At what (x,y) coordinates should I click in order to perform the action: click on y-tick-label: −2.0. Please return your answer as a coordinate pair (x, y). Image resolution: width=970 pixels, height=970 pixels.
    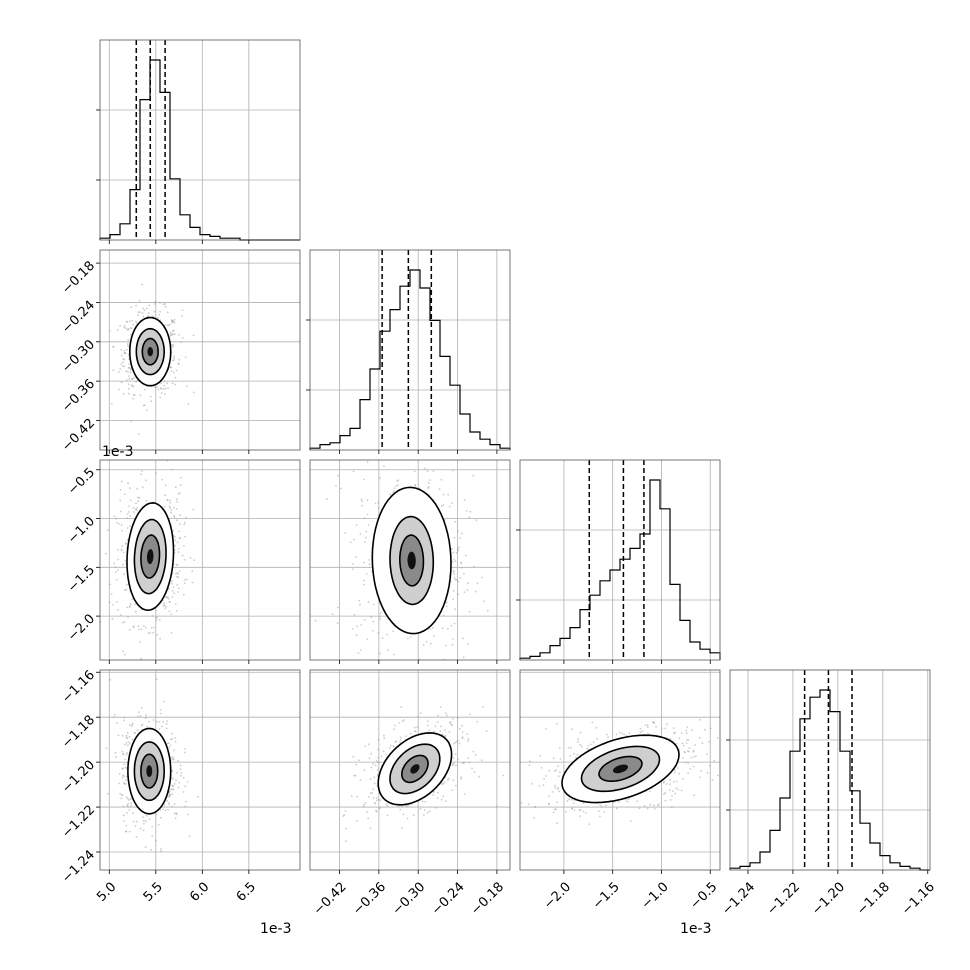
    Looking at the image, I should click on (81, 628).